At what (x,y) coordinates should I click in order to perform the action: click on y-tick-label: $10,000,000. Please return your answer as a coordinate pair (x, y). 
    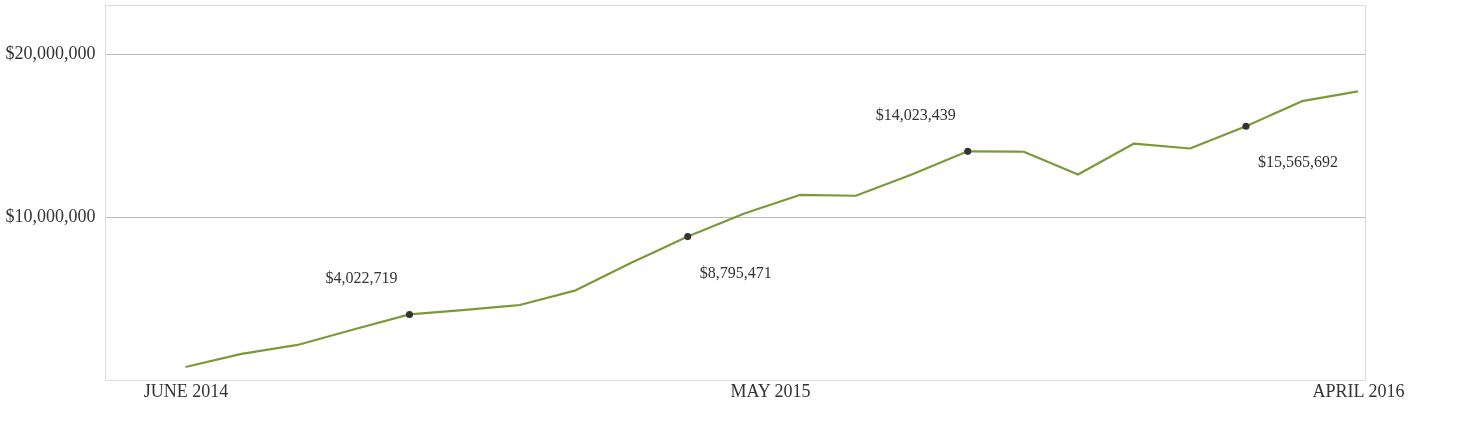
    Looking at the image, I should click on (50, 216).